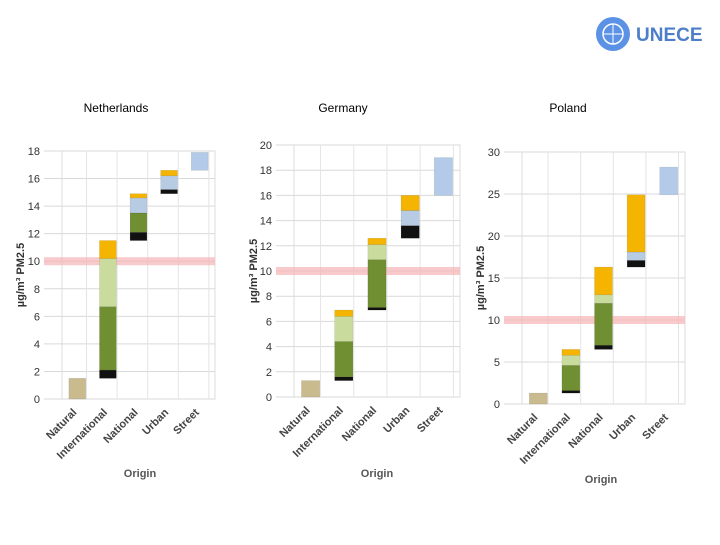  Describe the element at coordinates (494, 195) in the screenshot. I see `y-tick-label: 25` at that location.